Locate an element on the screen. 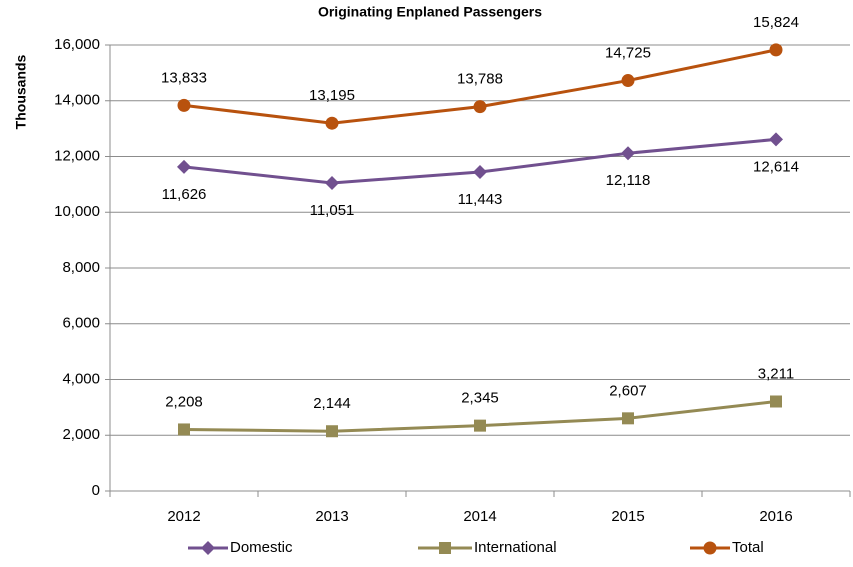 The height and width of the screenshot is (567, 853). data-label: 14,725 is located at coordinates (628, 53).